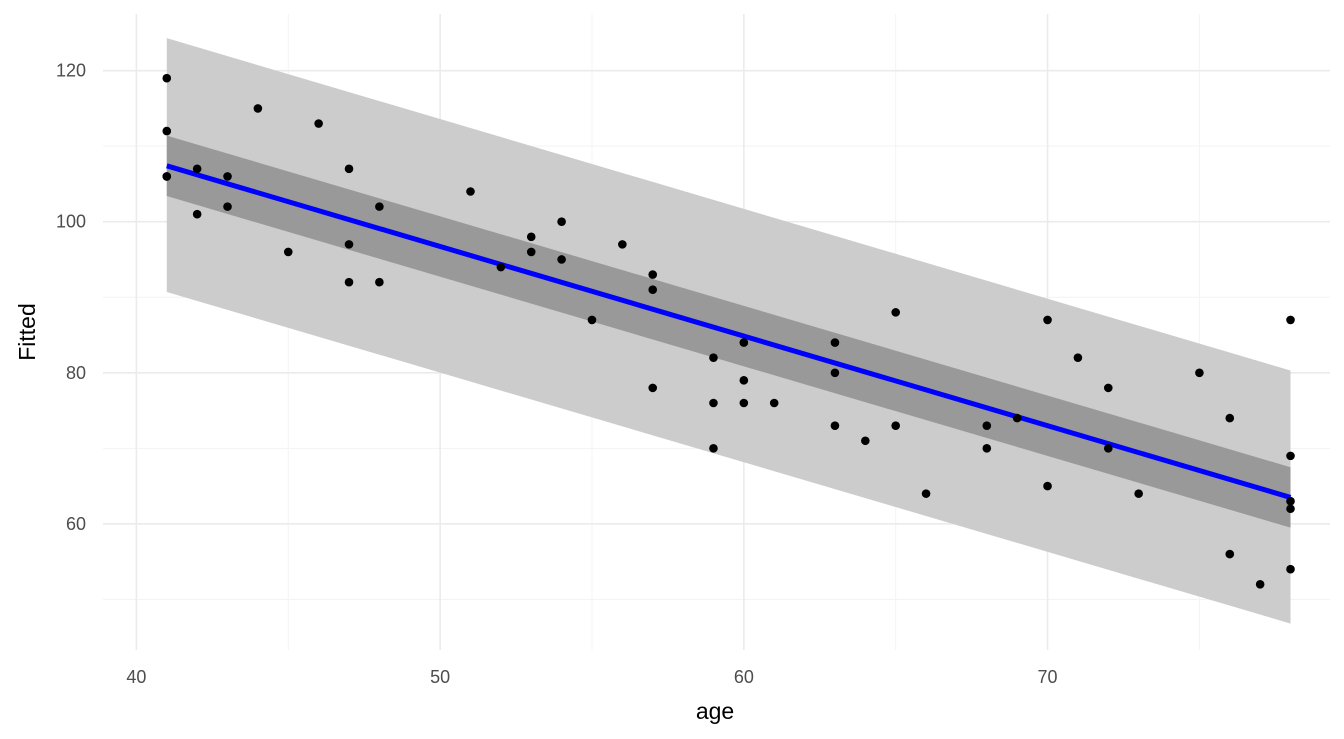  I want to click on x-axis-title: age, so click(715, 711).